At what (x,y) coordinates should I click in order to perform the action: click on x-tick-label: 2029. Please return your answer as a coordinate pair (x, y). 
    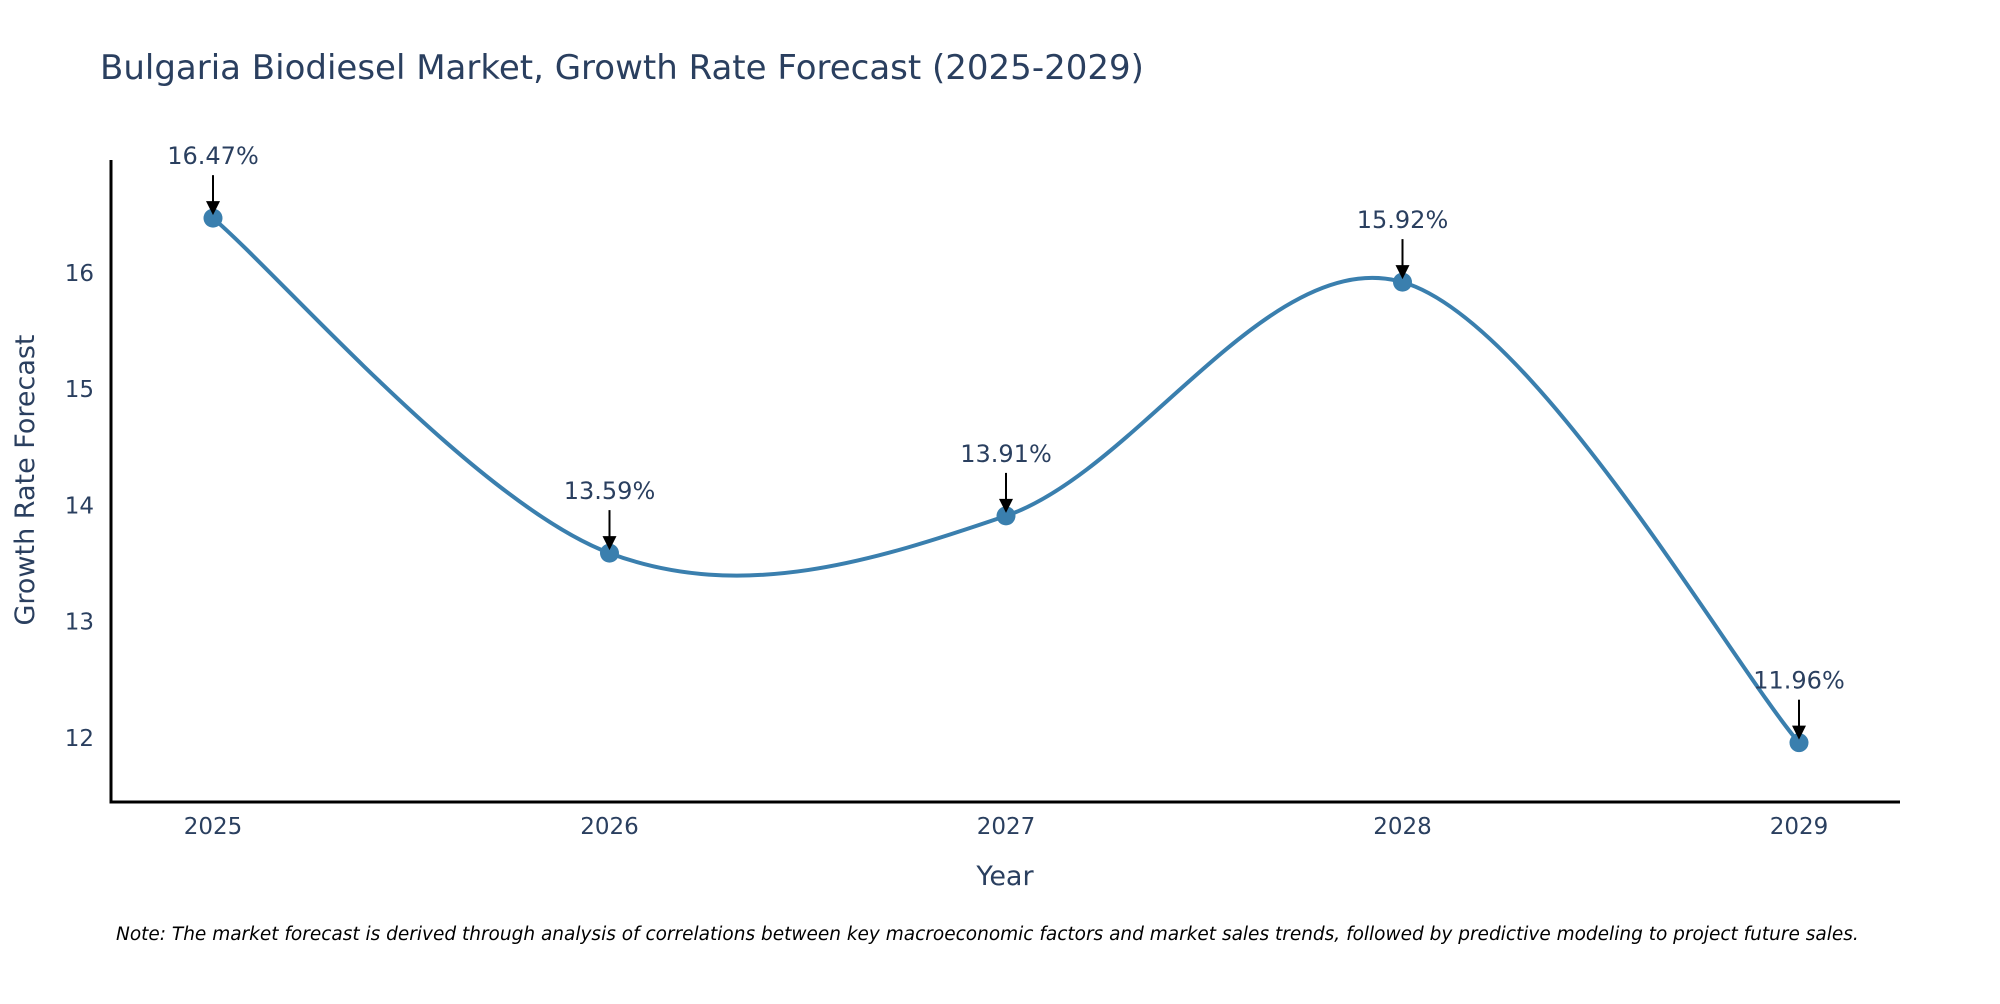
    Looking at the image, I should click on (1799, 827).